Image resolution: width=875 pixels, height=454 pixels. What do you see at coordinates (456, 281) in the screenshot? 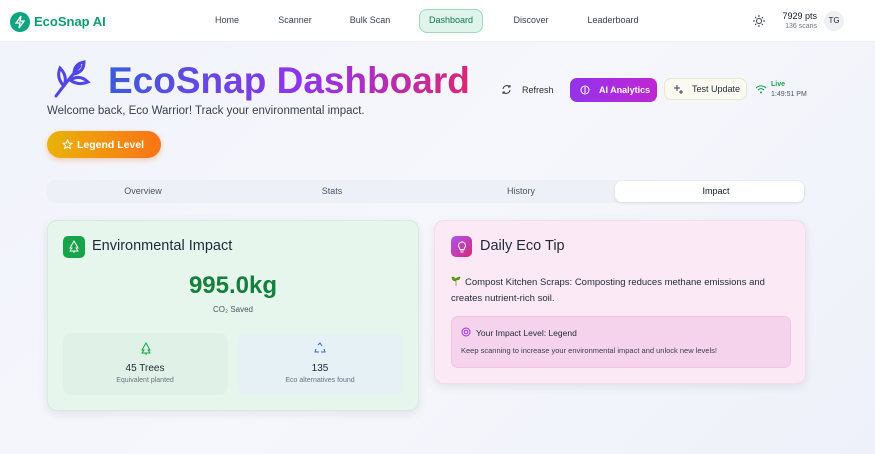
I see `seedling-icon` at bounding box center [456, 281].